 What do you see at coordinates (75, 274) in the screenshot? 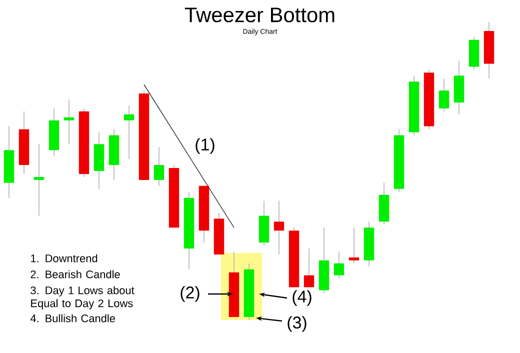
I see `annotation: 2. Bearish Candle` at bounding box center [75, 274].